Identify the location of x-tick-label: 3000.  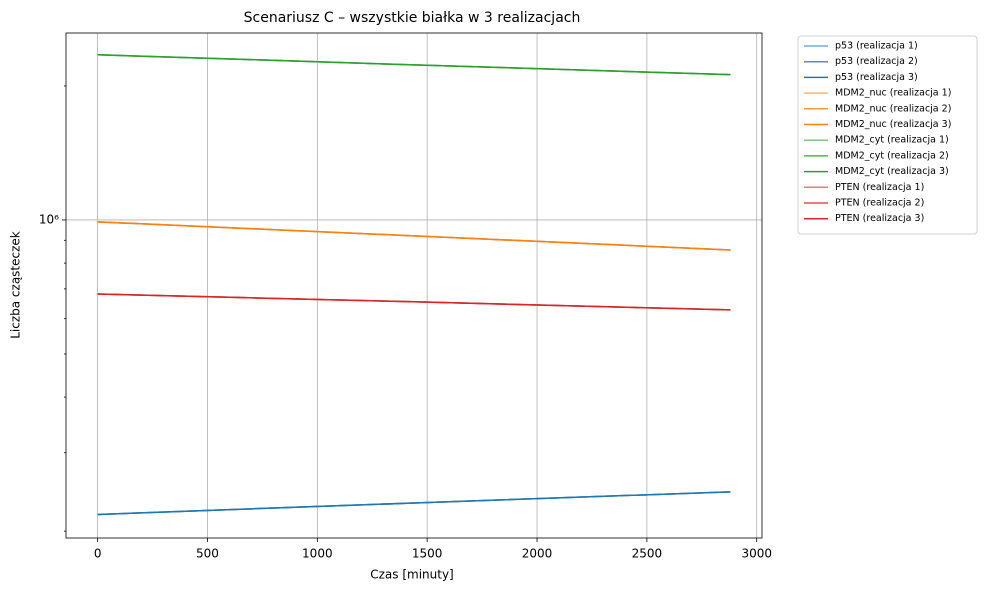
(756, 554).